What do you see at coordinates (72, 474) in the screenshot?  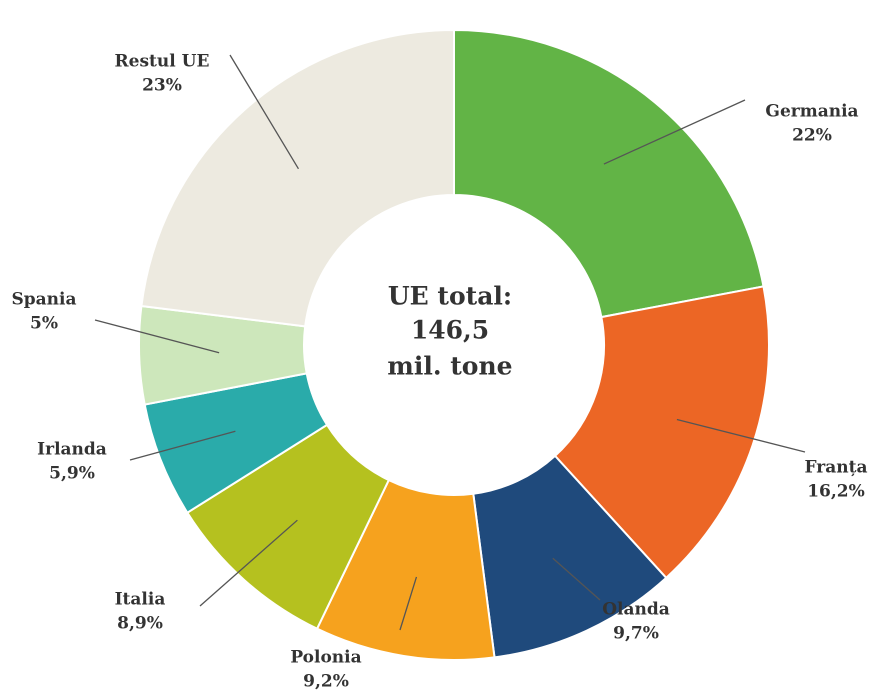 I see `slice-value-label: 5,9%` at bounding box center [72, 474].